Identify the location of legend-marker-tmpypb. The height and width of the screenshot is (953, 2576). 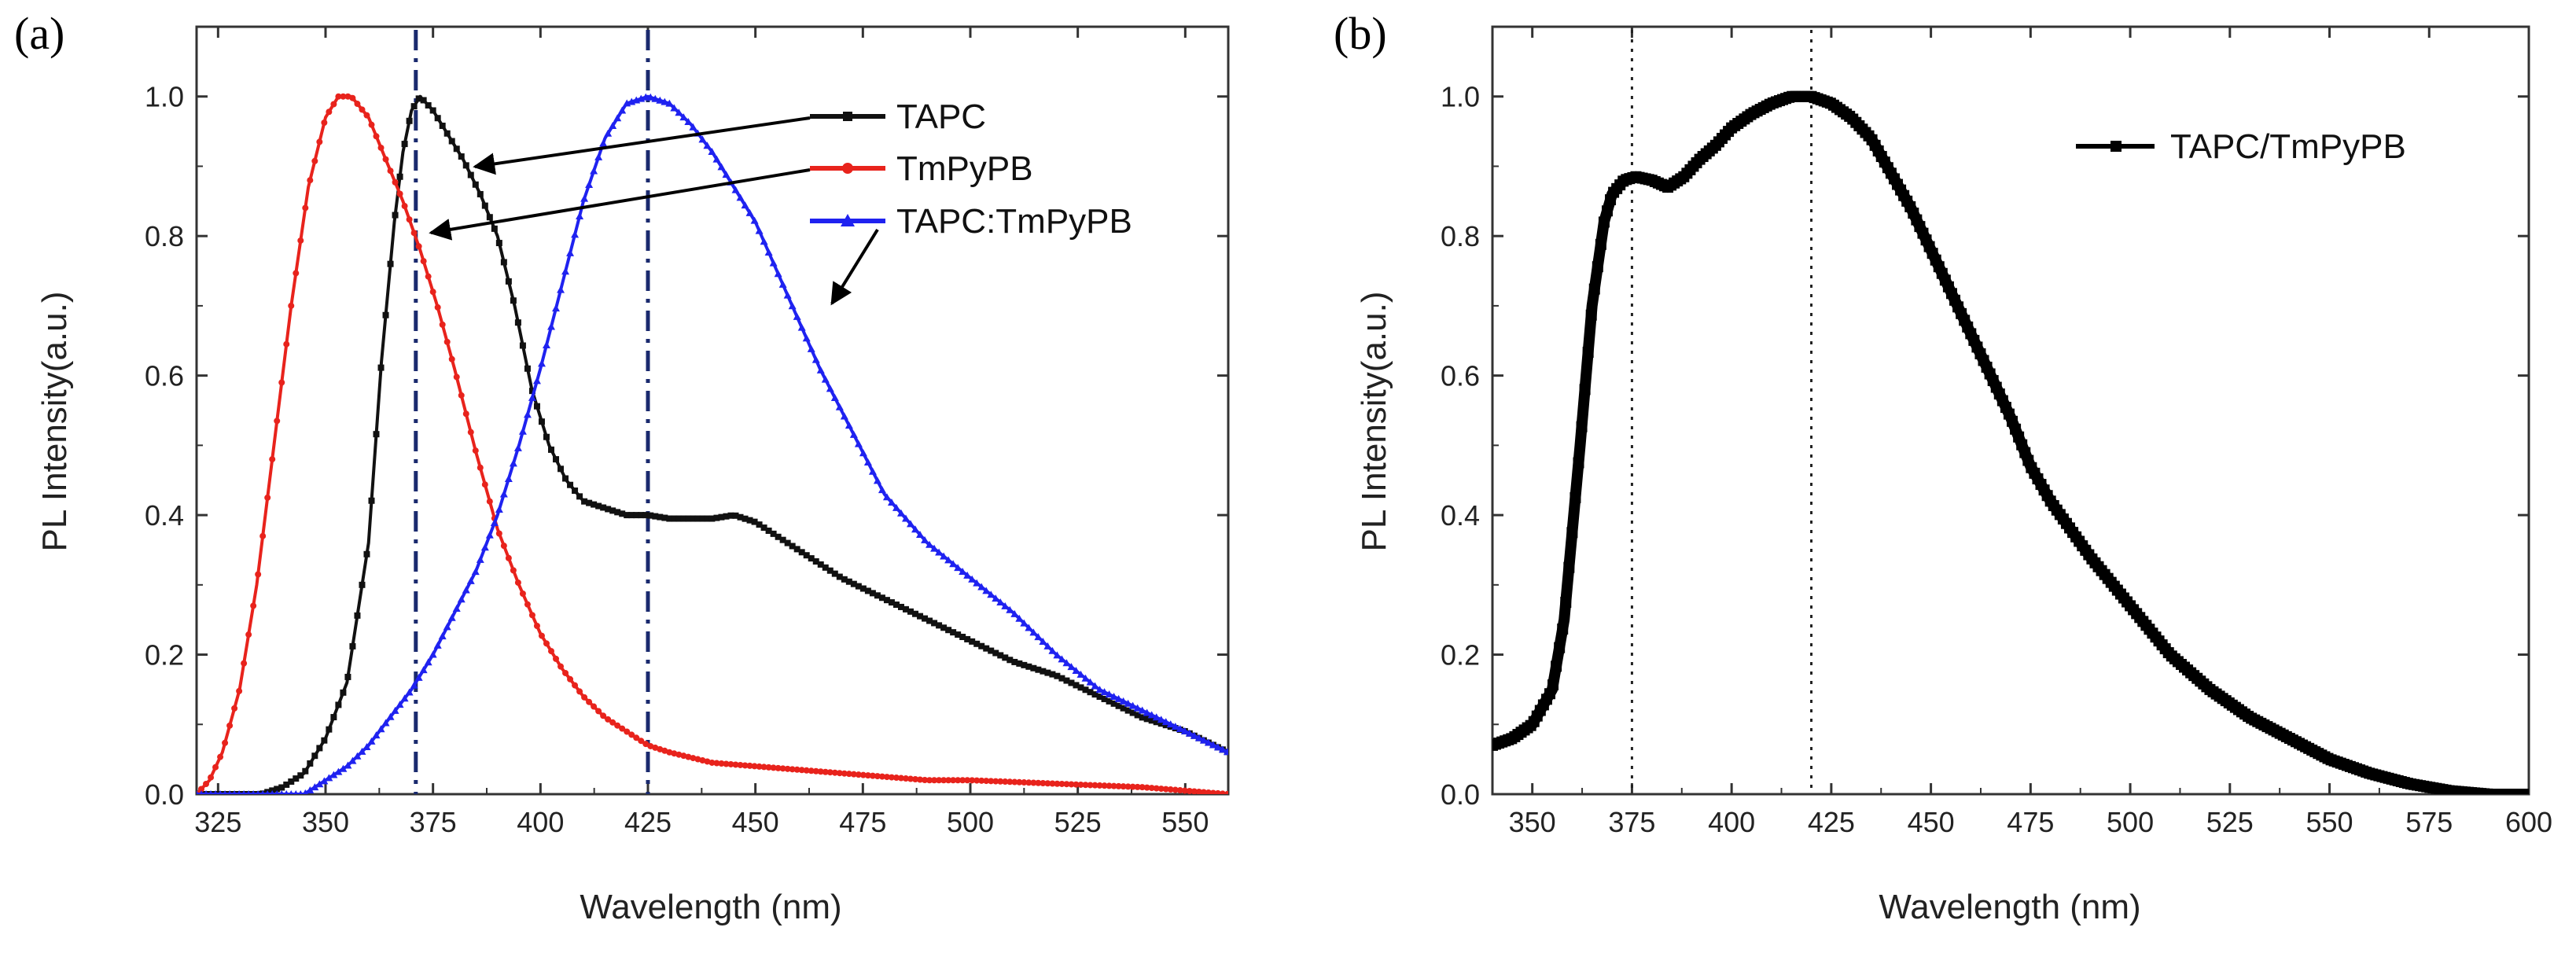
(847, 168).